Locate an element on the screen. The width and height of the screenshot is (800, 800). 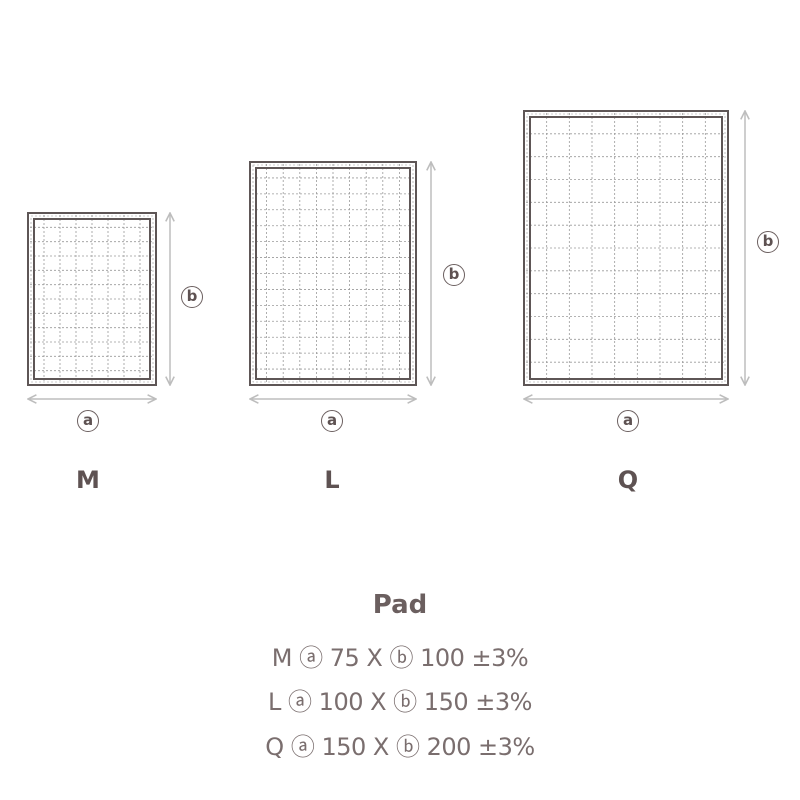
pad-edge-stitch-m is located at coordinates (92, 299).